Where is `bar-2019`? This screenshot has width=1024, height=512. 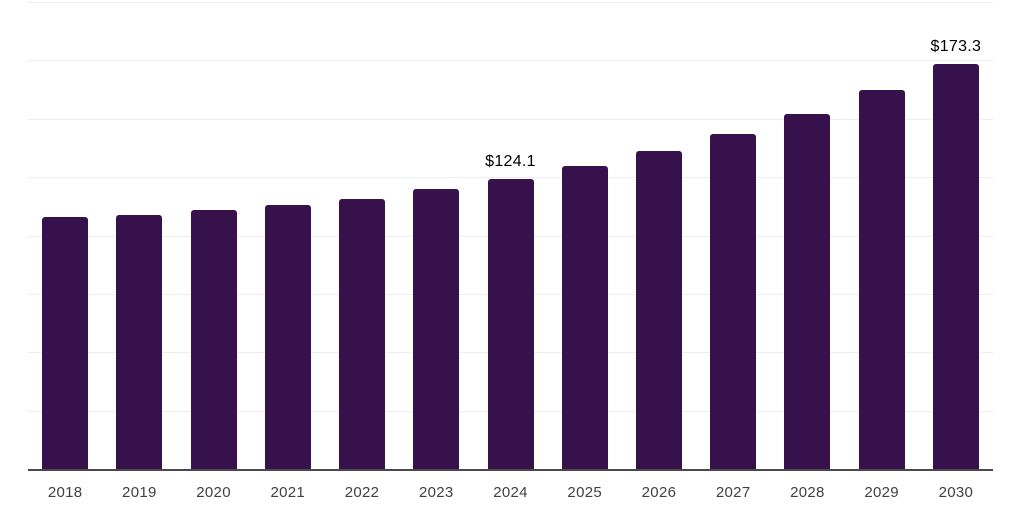 bar-2019 is located at coordinates (139, 341).